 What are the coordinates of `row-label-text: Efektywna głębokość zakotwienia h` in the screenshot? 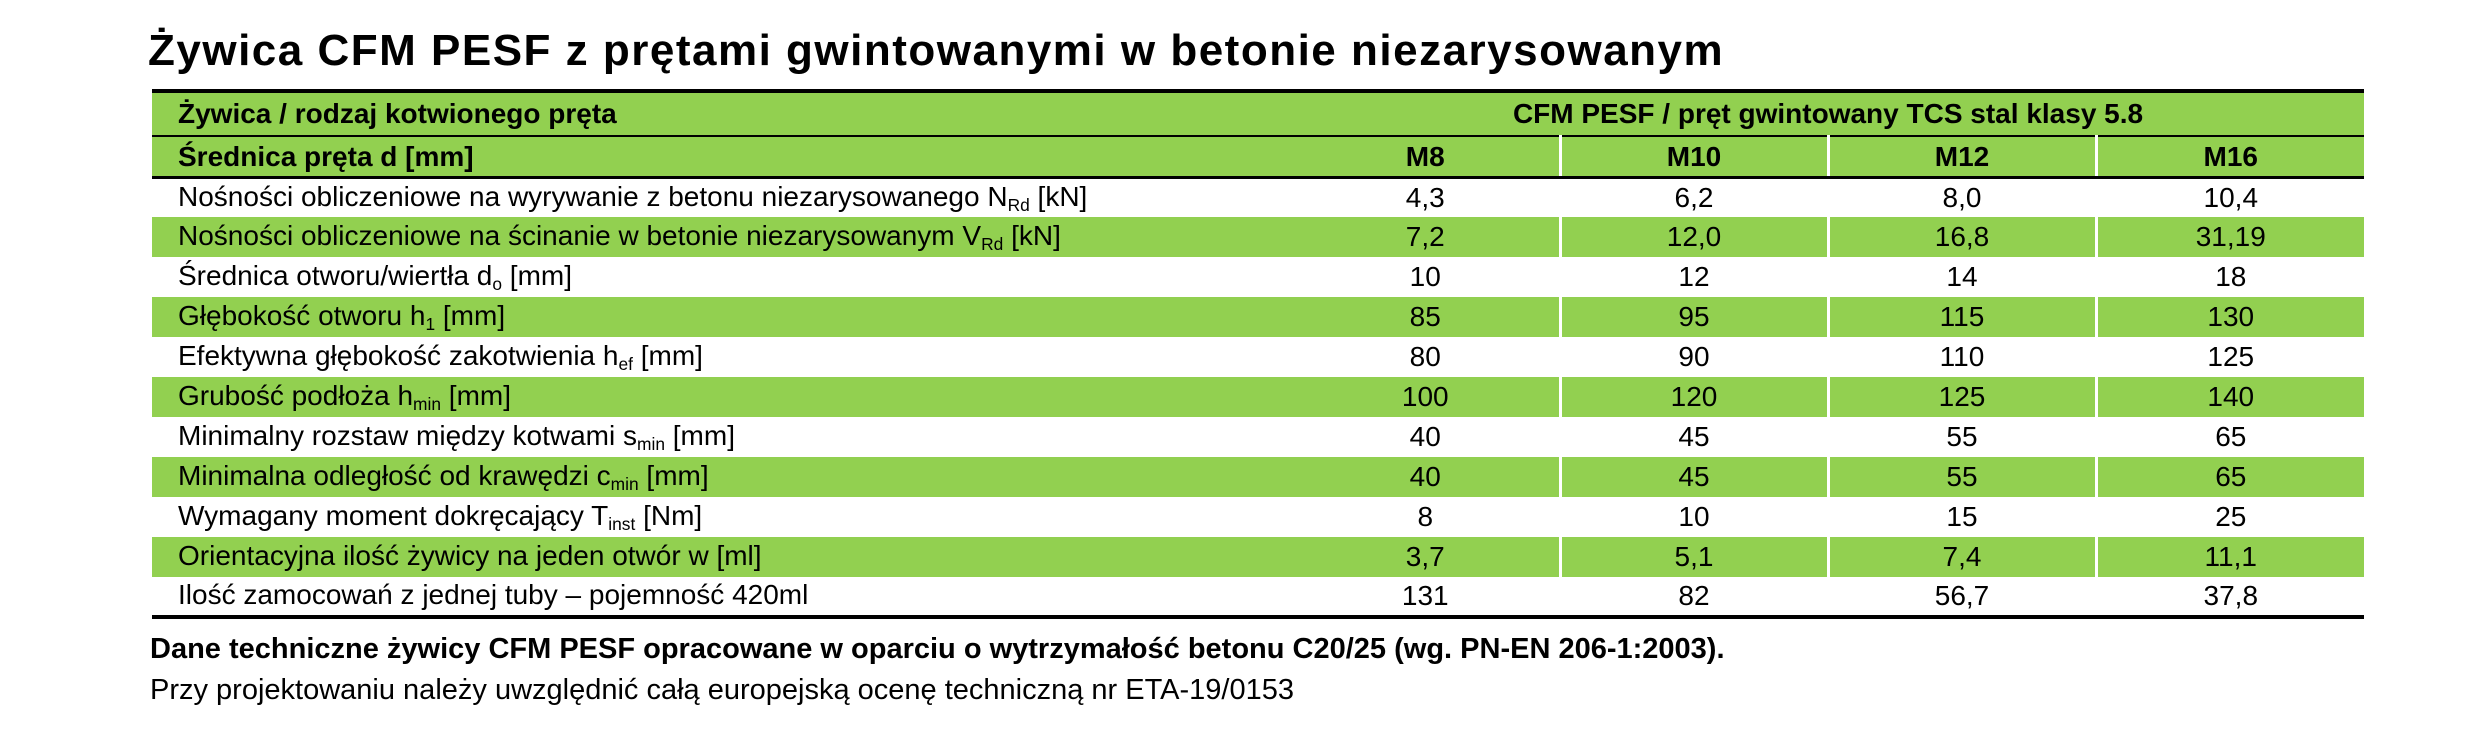 It's located at (398, 355).